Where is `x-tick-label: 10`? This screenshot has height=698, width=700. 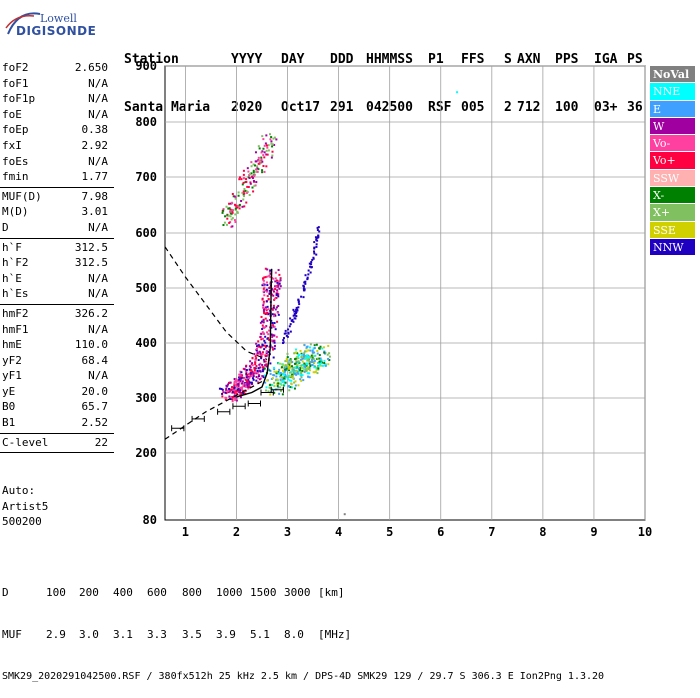
x-tick-label: 10 is located at coordinates (645, 532).